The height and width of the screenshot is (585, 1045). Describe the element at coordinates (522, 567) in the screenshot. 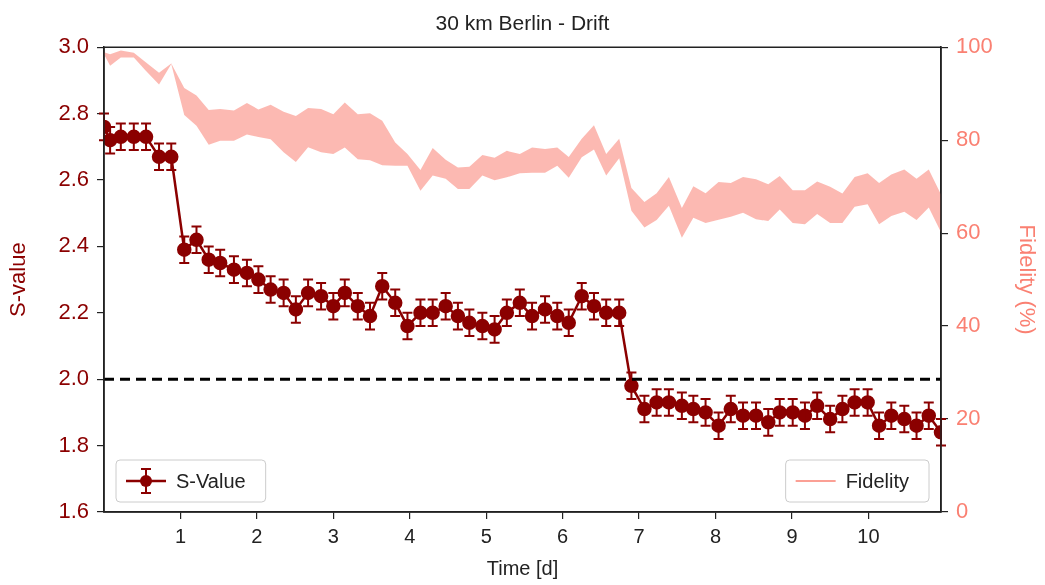

I see `x-axis-title: Time [d]` at that location.